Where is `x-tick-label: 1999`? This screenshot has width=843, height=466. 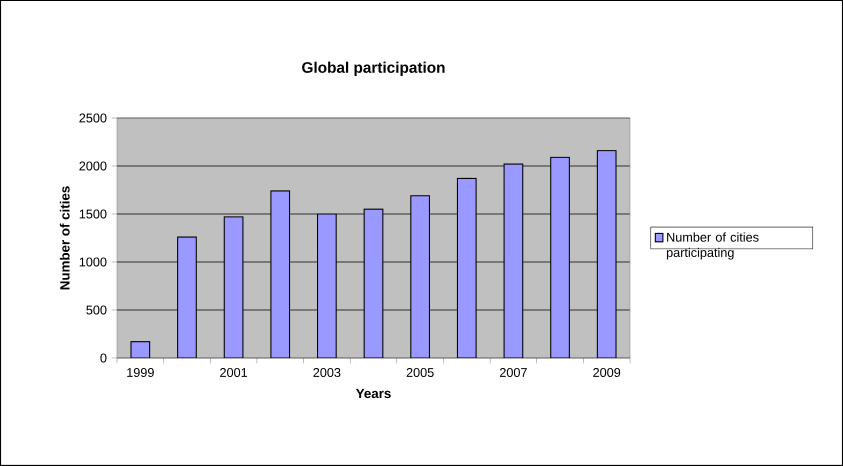 x-tick-label: 1999 is located at coordinates (140, 372).